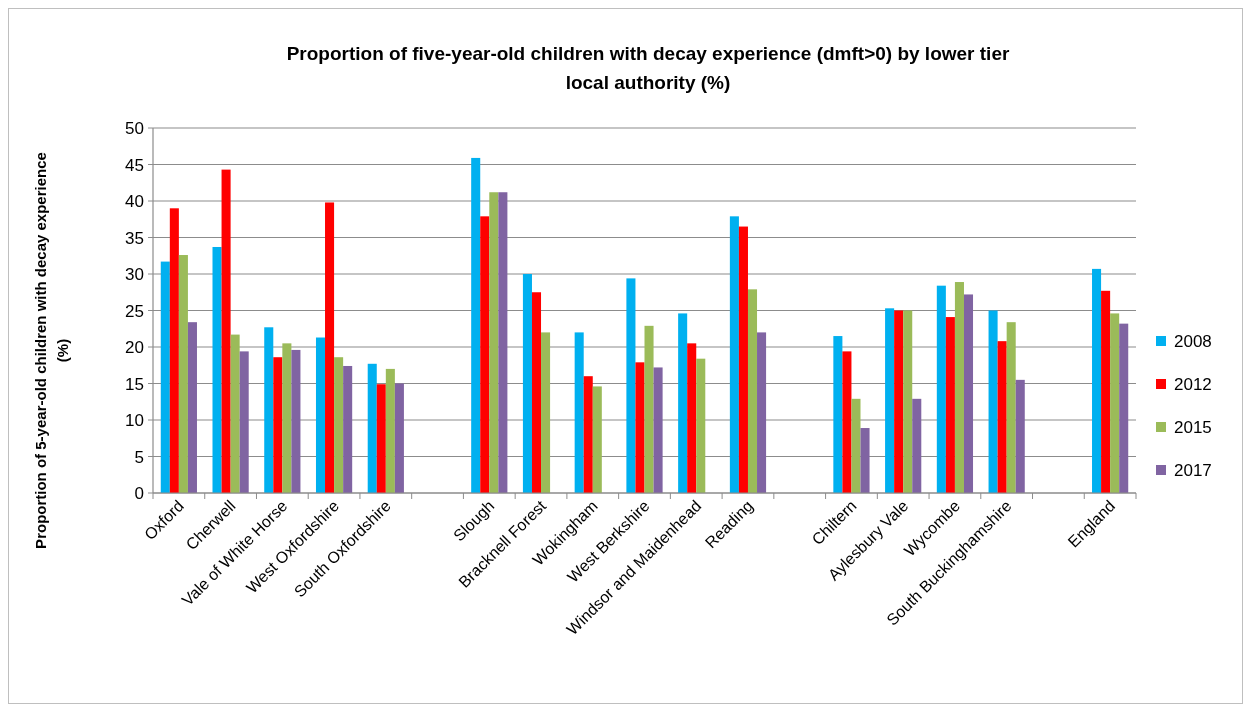  What do you see at coordinates (51, 350) in the screenshot?
I see `y-axis-title: Proportion of 5-year-old children with decay experience (%)` at bounding box center [51, 350].